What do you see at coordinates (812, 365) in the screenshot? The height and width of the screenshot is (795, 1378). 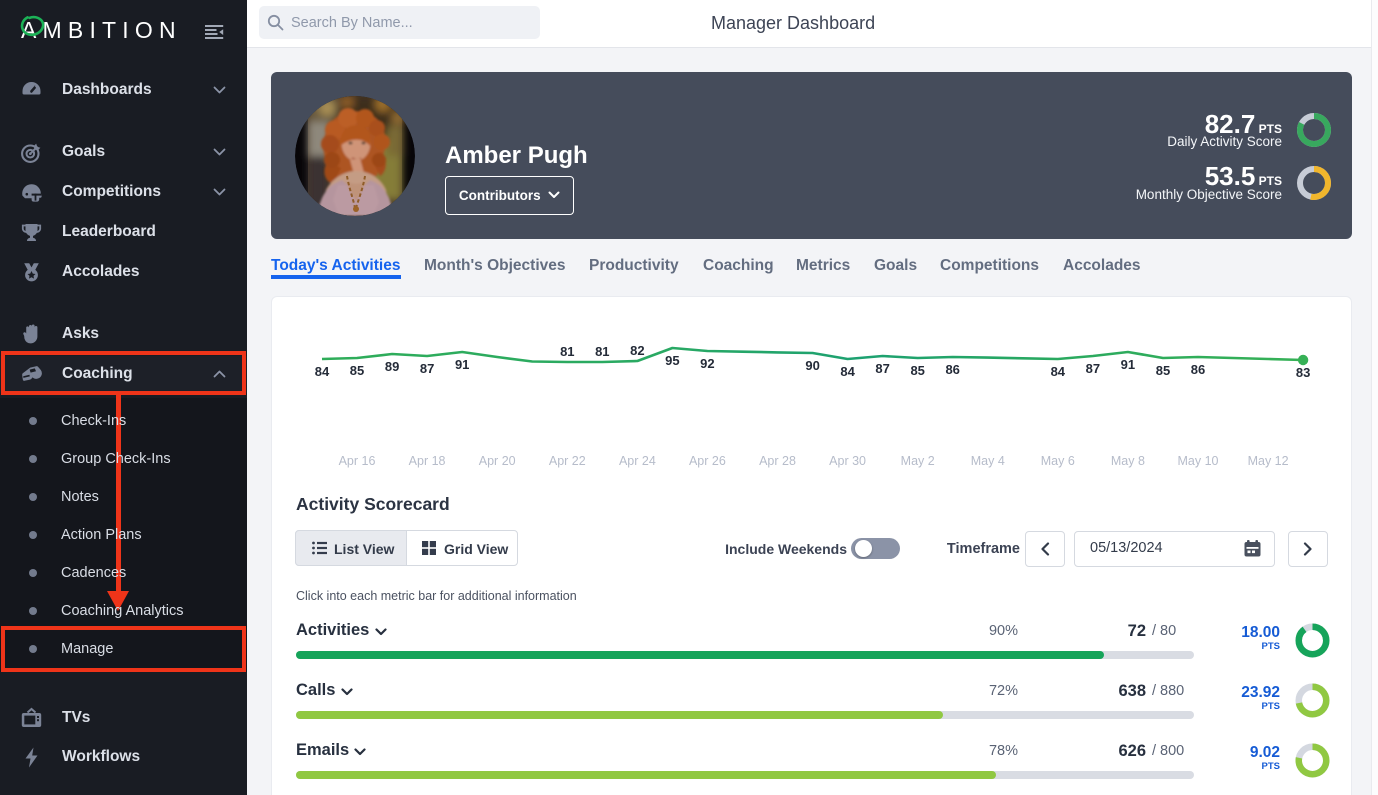 I see `svg-text: 90` at bounding box center [812, 365].